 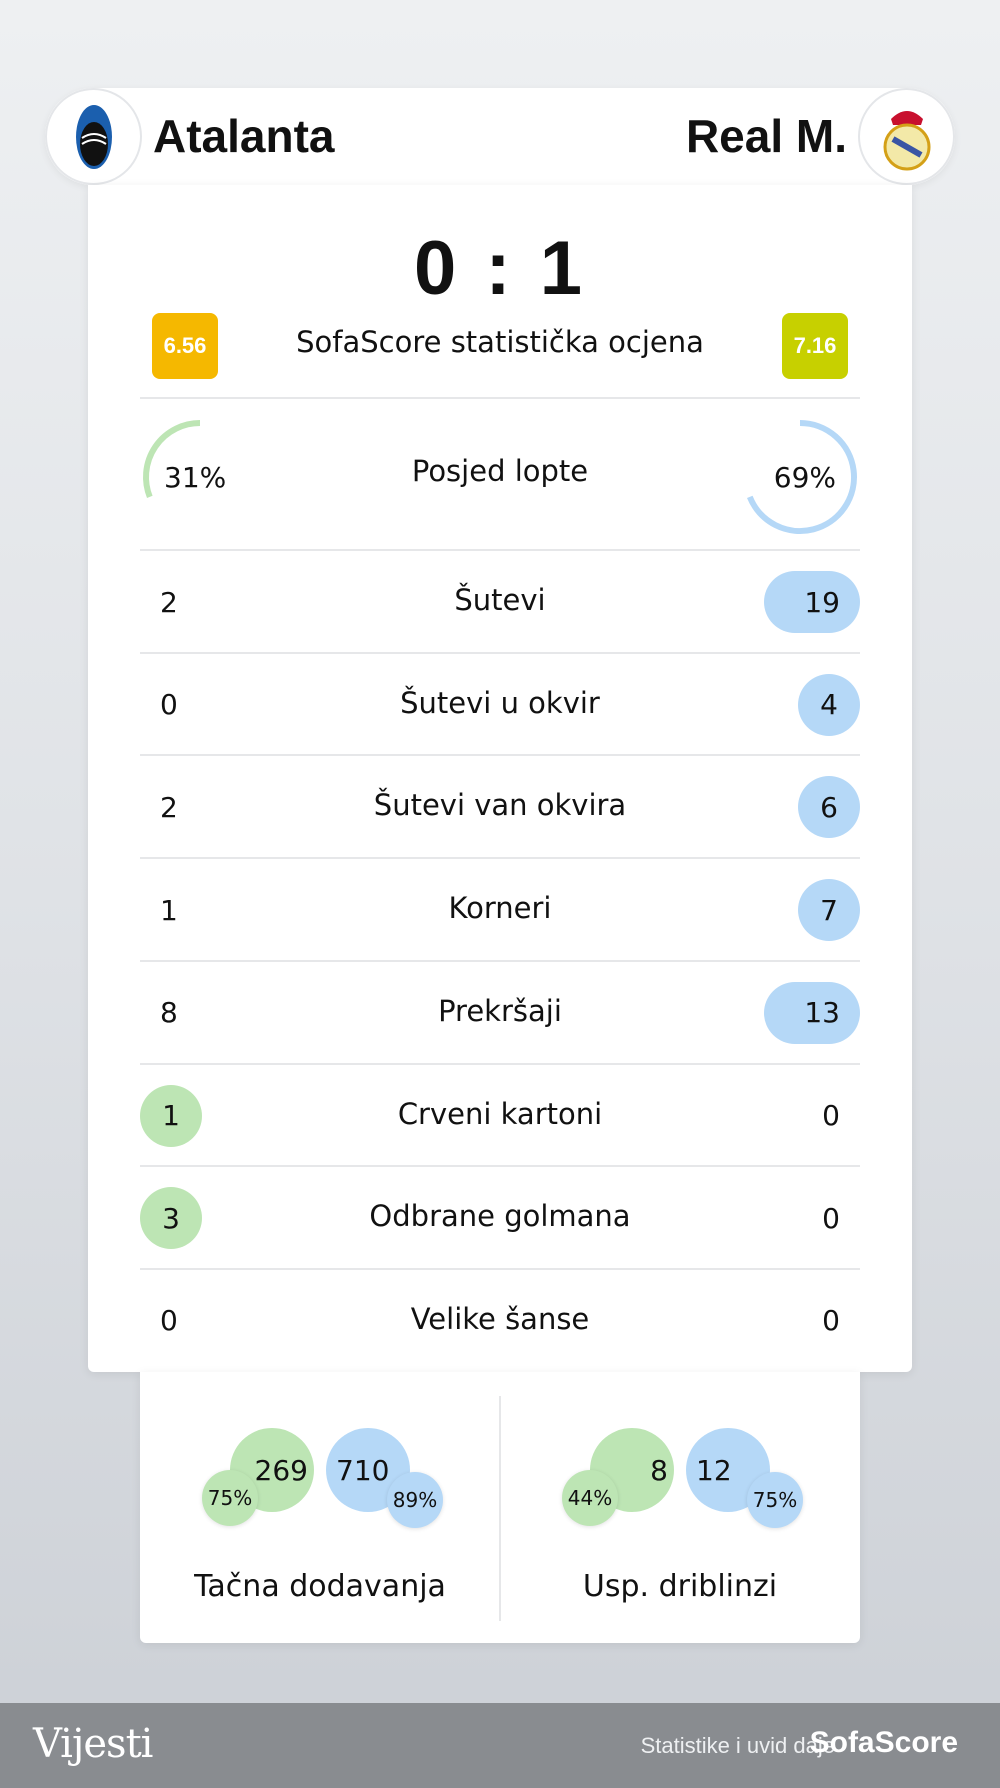 I want to click on possession-label: Posjed lopte, so click(x=500, y=471).